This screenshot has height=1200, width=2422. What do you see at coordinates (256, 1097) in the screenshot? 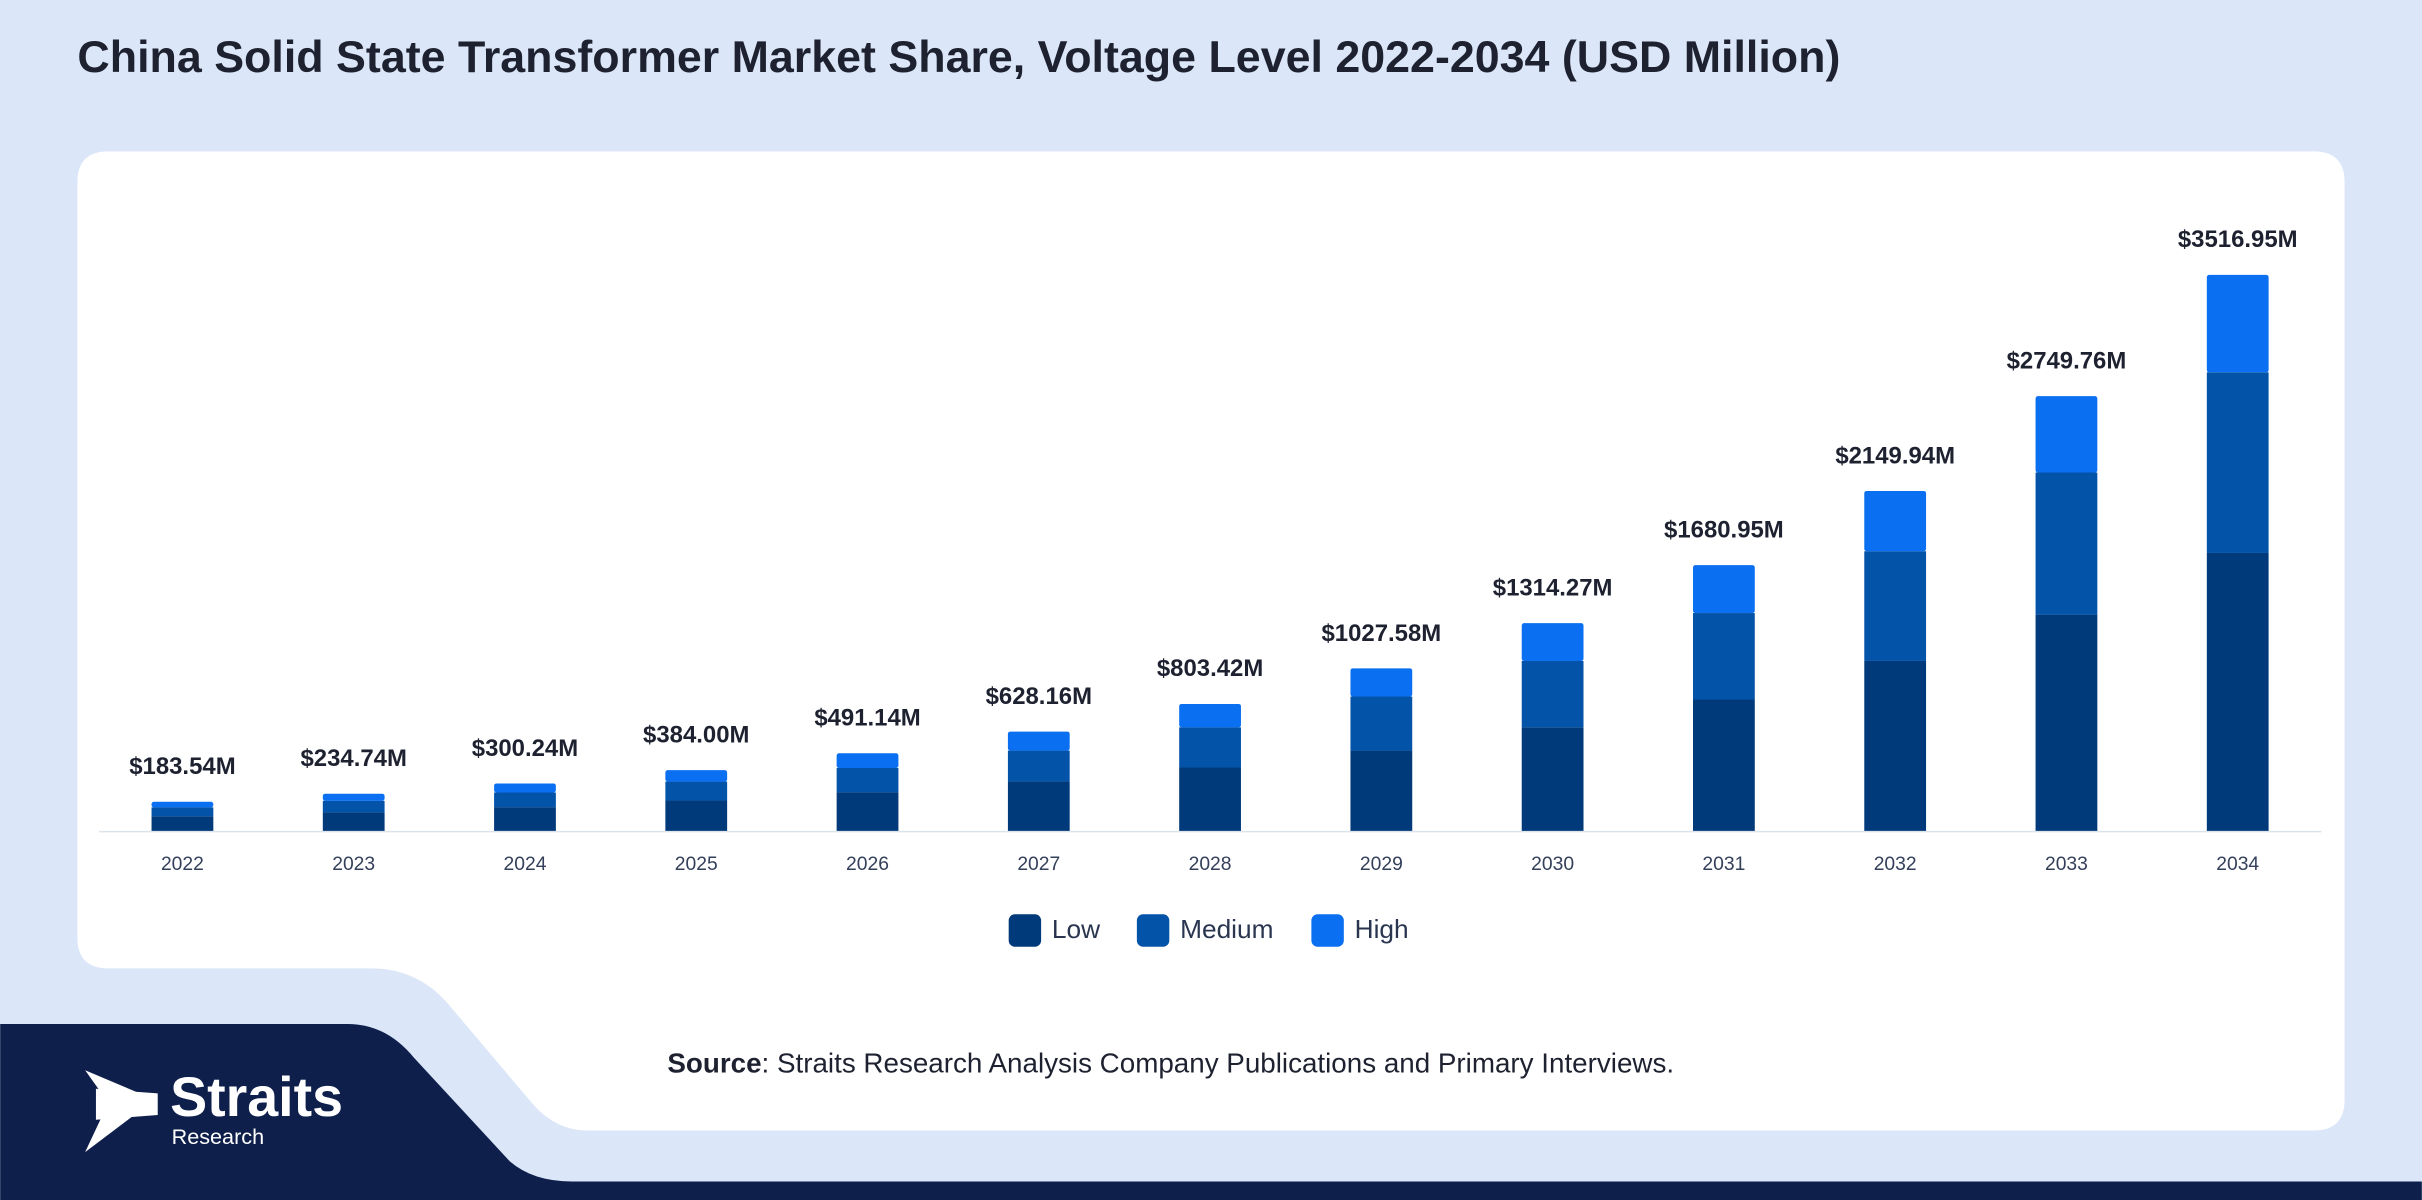
I see `logo-name: Straits` at bounding box center [256, 1097].